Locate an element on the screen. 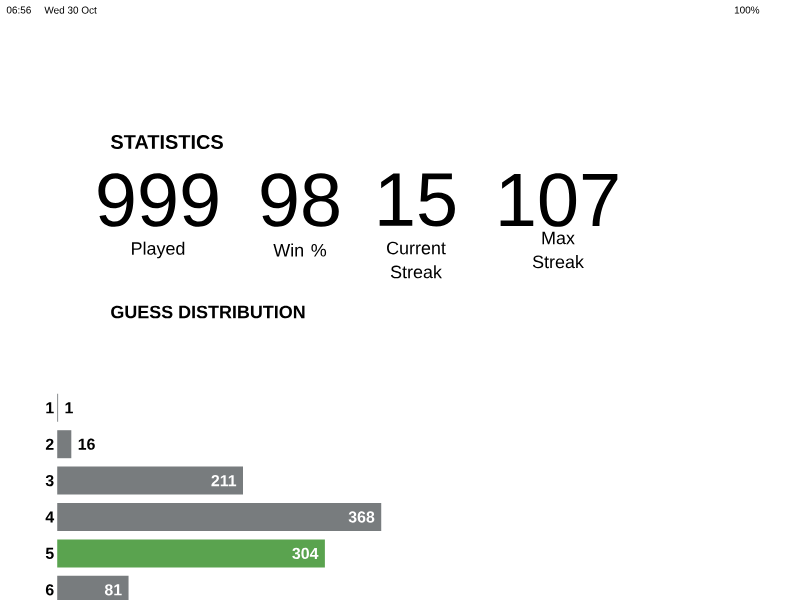  text: 999 is located at coordinates (158, 200).